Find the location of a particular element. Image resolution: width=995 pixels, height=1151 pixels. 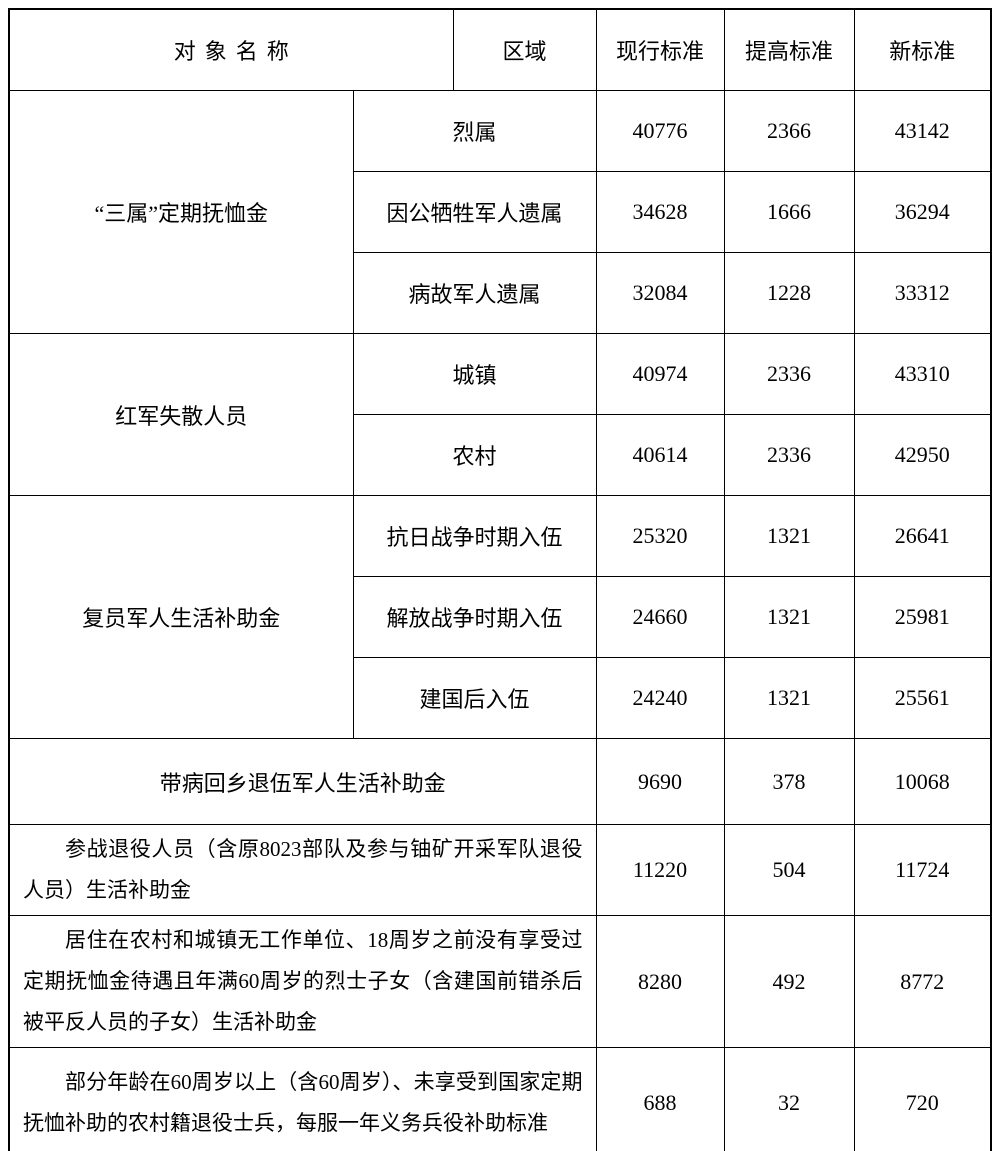

cell-new: 720 is located at coordinates (922, 1099).